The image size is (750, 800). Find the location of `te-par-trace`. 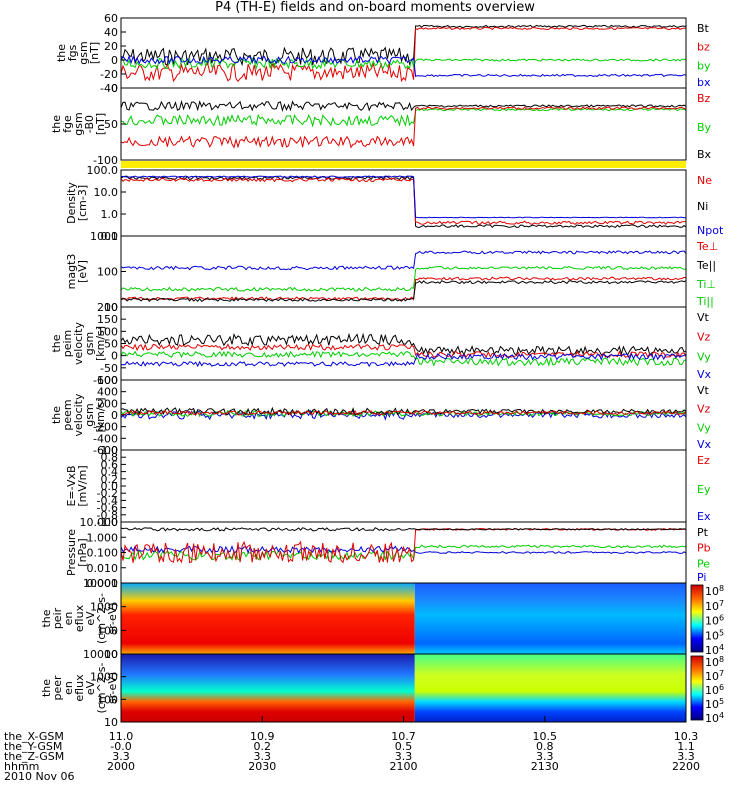

te-par-trace is located at coordinates (403, 260).